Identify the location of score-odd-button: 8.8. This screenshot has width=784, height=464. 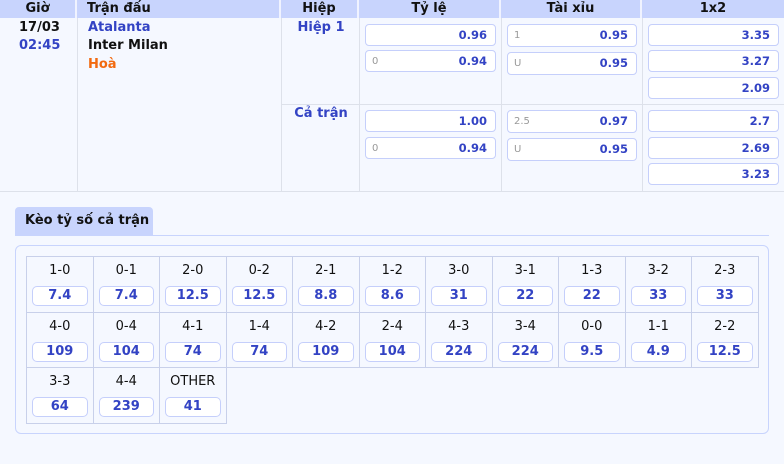
(326, 296).